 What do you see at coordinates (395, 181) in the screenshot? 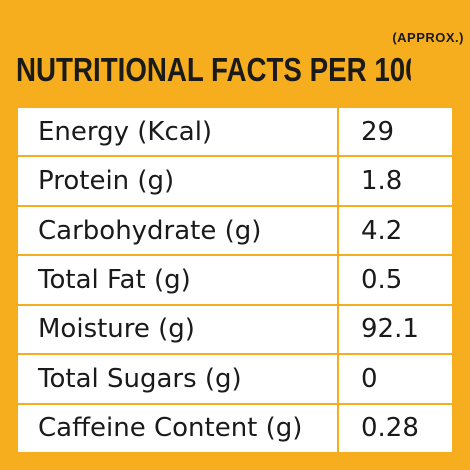
I see `nutrient-value: 1.8` at bounding box center [395, 181].